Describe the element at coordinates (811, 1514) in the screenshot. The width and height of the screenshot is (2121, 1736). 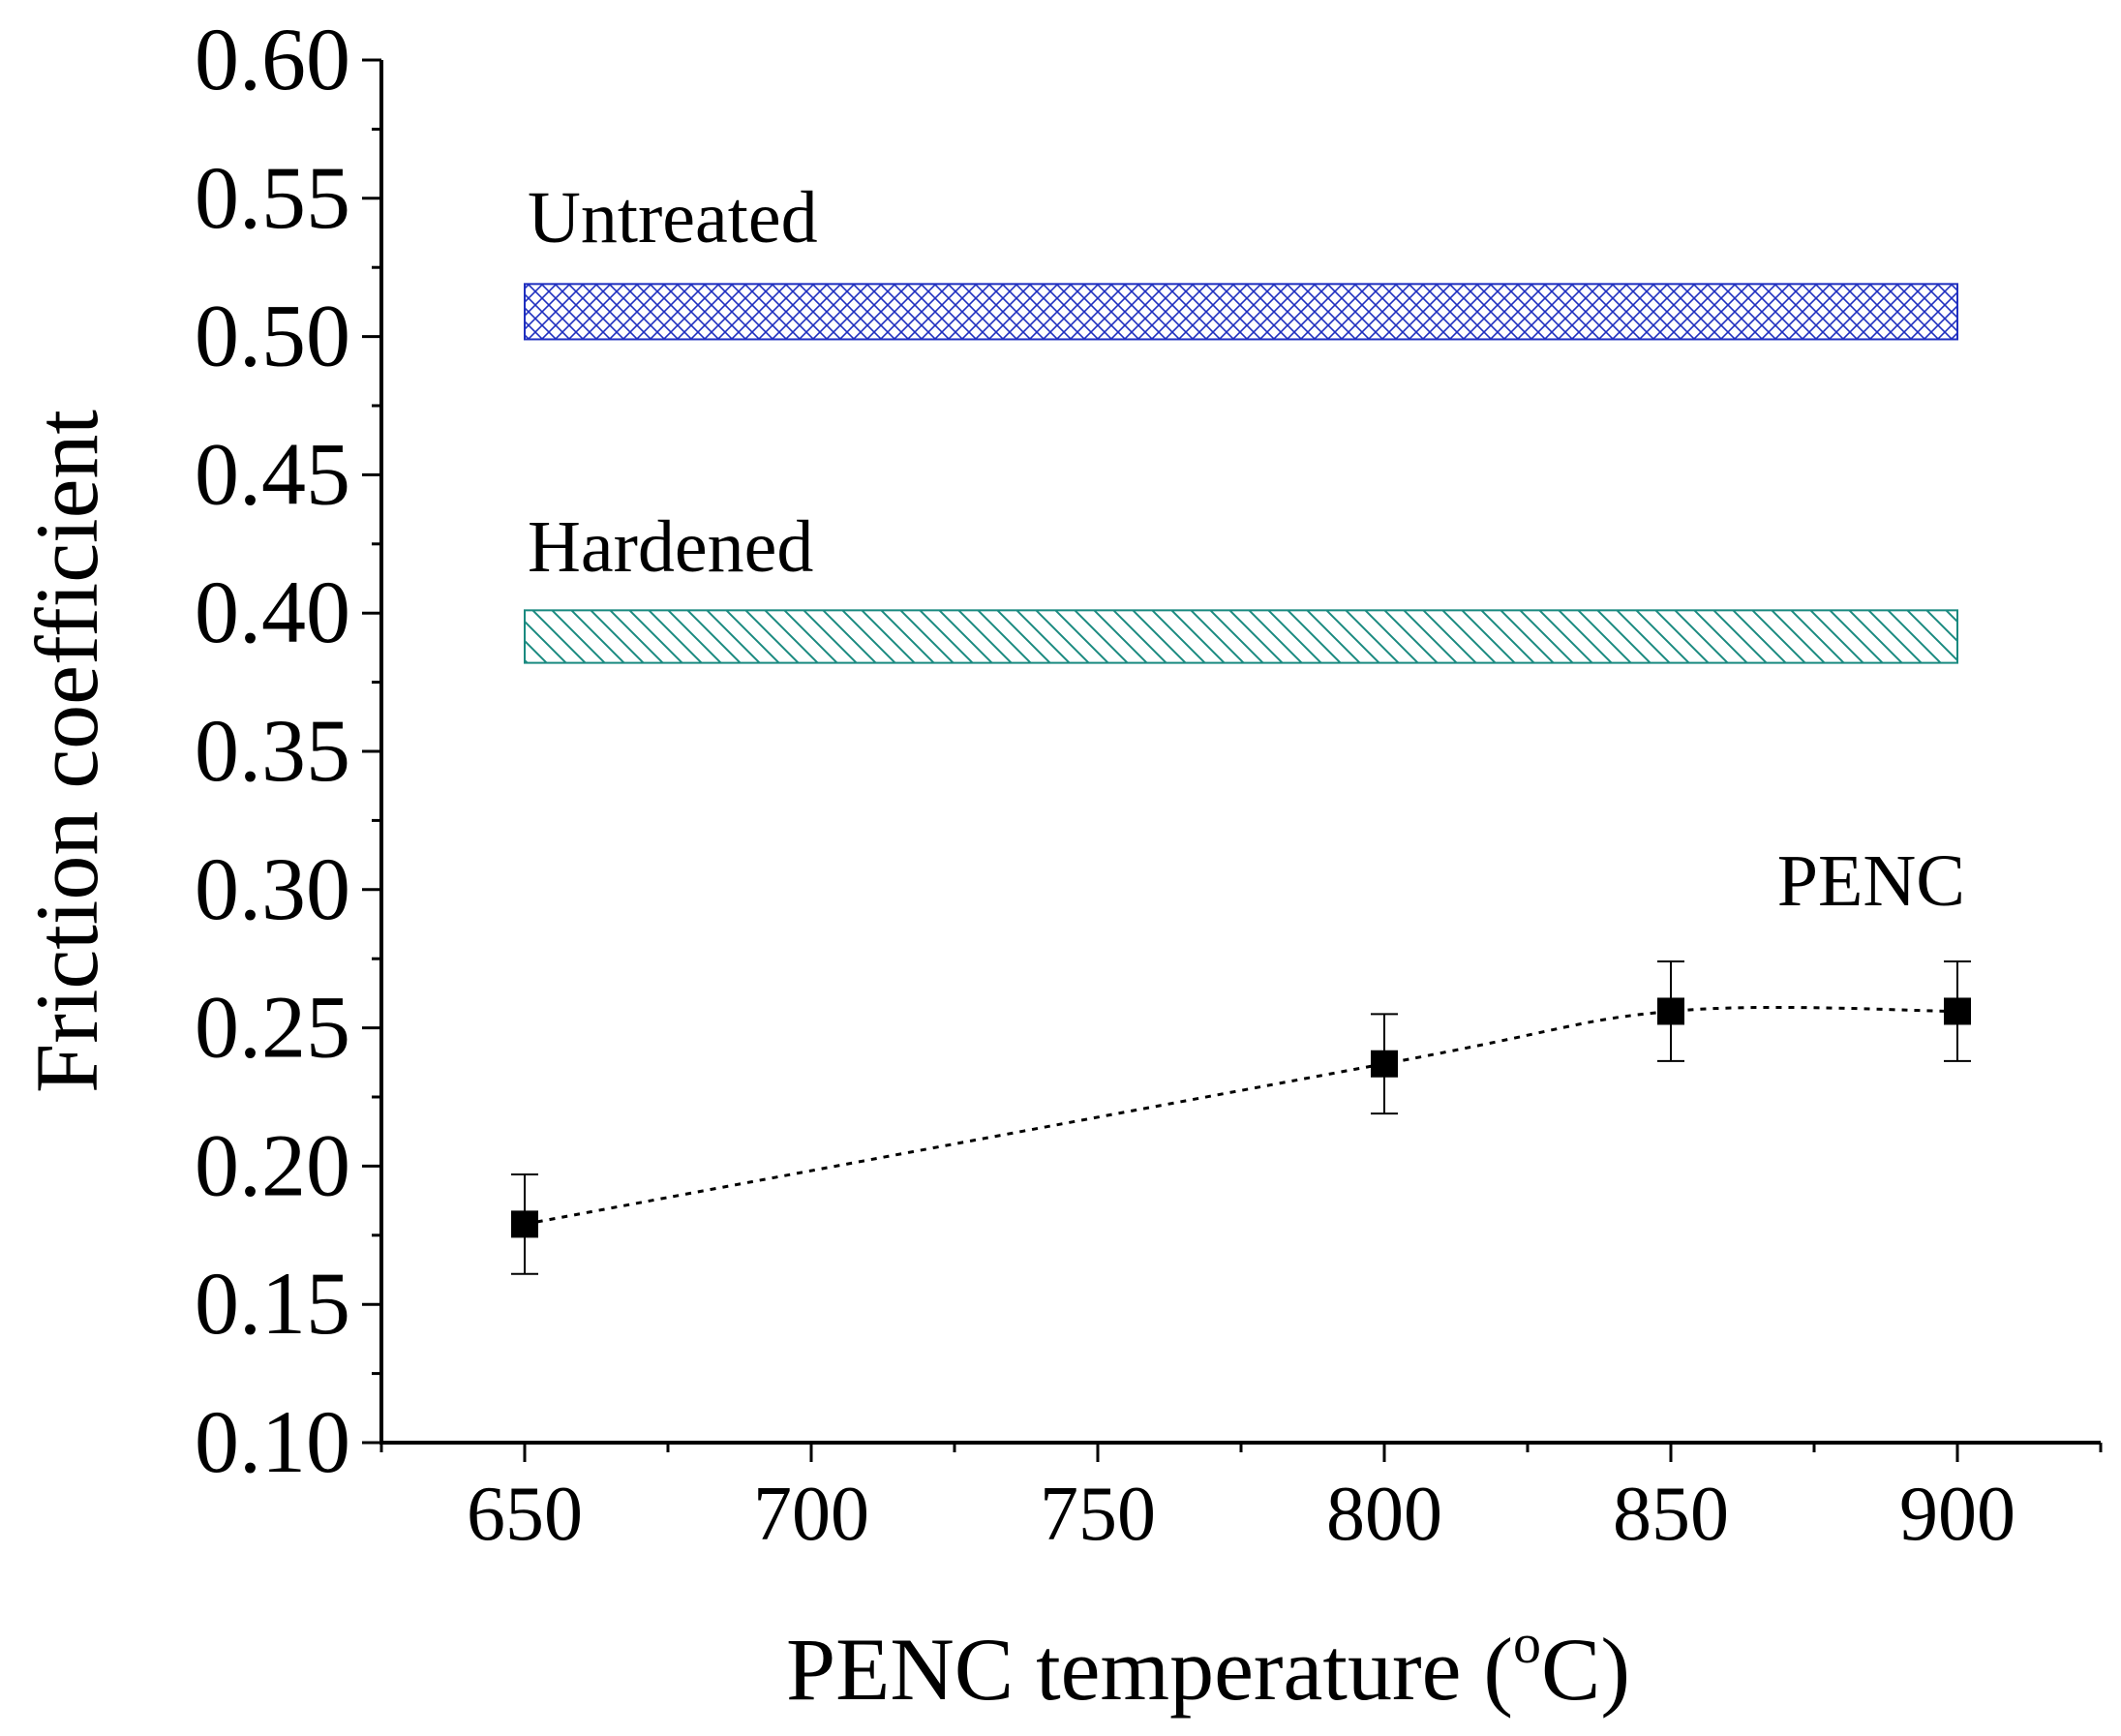
I see `x-tick-label: 700` at that location.